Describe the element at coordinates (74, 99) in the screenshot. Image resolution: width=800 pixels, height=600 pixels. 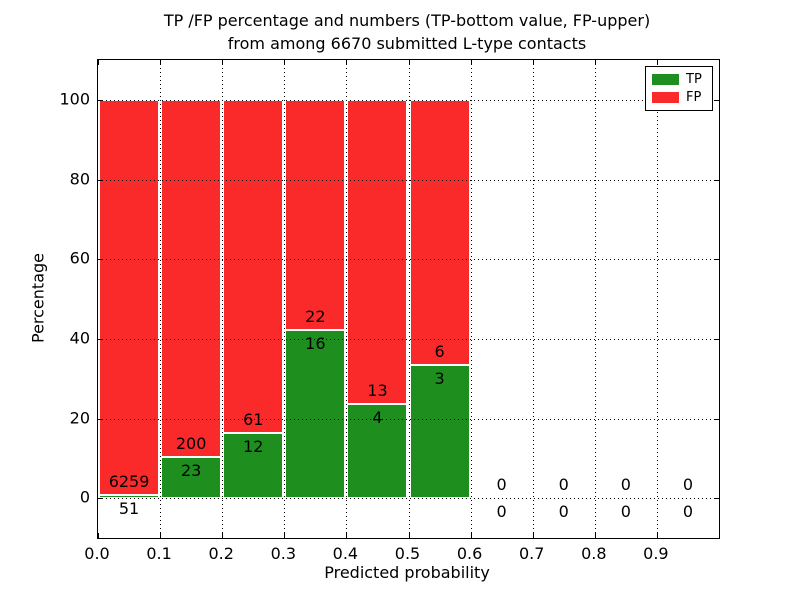
I see `y-tick-label: 100` at that location.